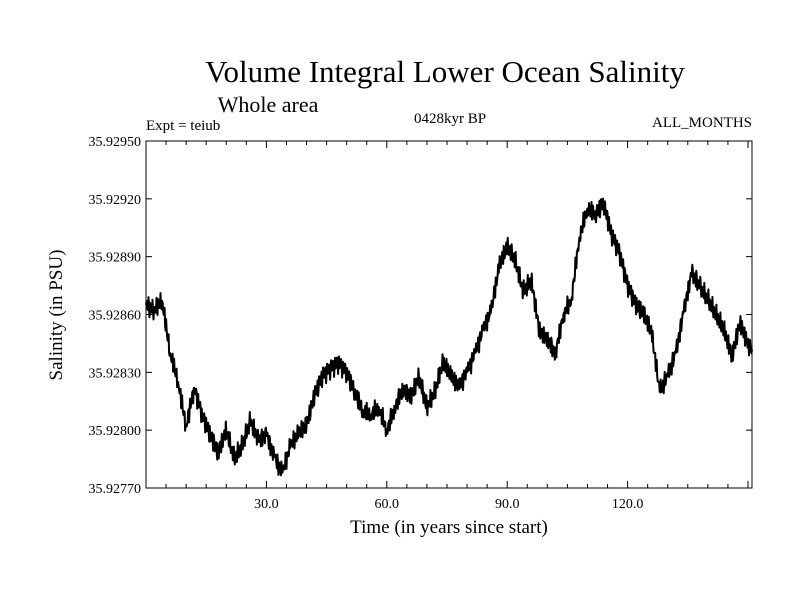  What do you see at coordinates (387, 504) in the screenshot?
I see `x-tick-label: 60.0` at bounding box center [387, 504].